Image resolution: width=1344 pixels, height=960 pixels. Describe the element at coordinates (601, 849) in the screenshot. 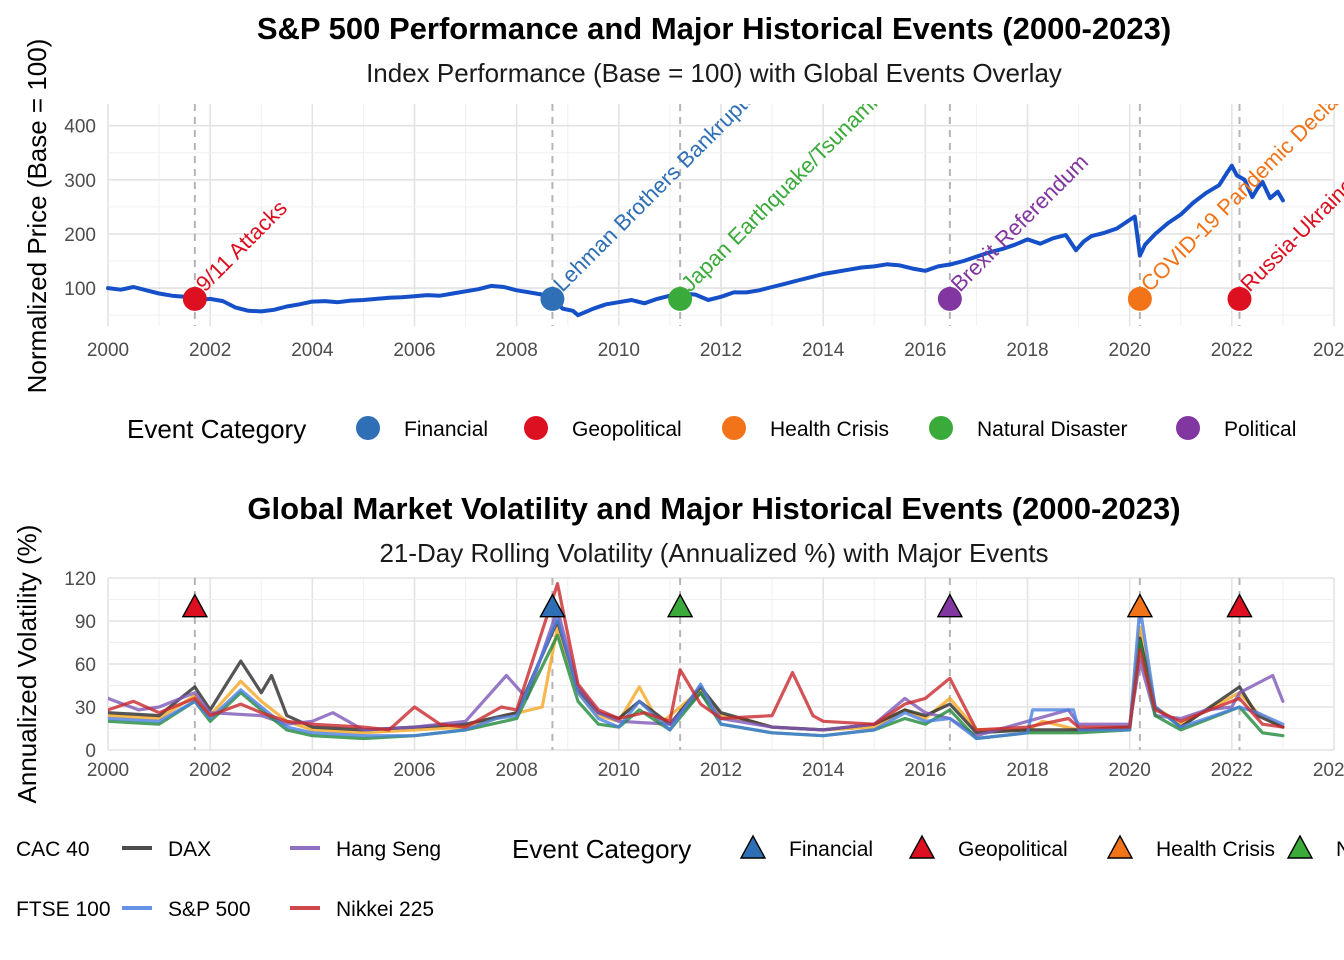

I see `volatility-legend-title: Event Category` at that location.